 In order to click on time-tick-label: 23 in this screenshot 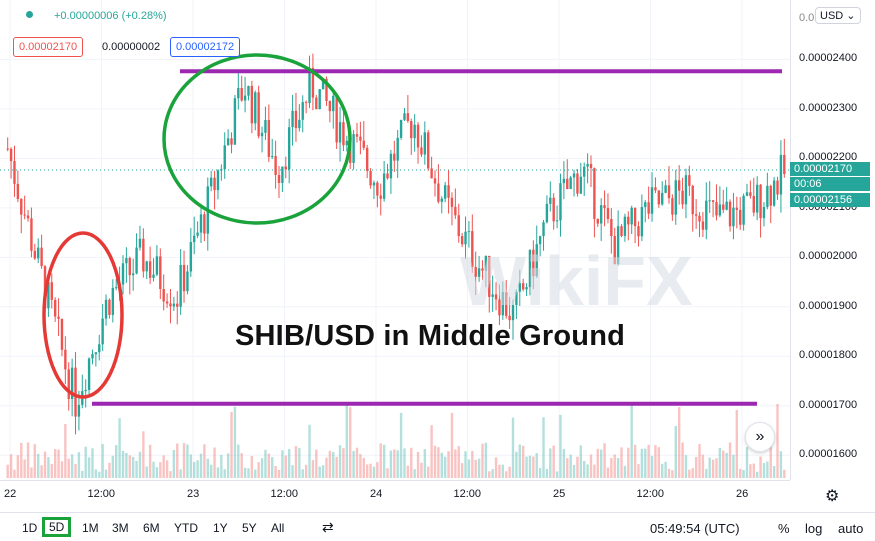, I will do `click(193, 494)`.